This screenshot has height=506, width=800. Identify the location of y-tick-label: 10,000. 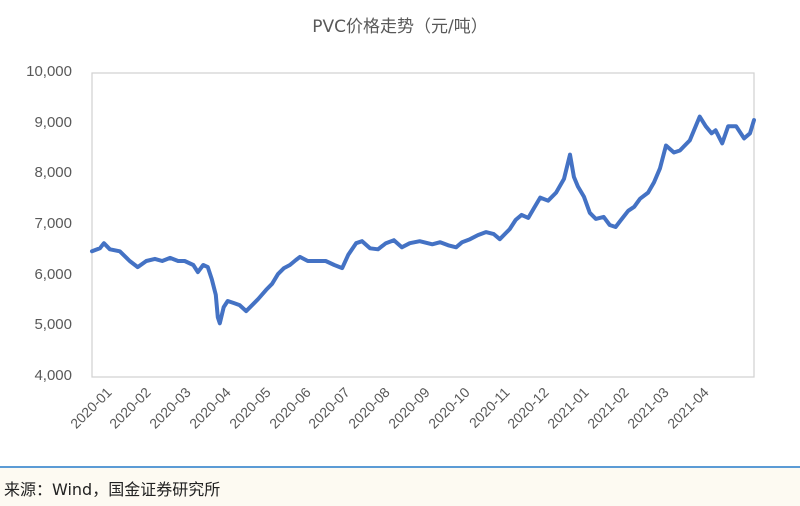
(49, 71).